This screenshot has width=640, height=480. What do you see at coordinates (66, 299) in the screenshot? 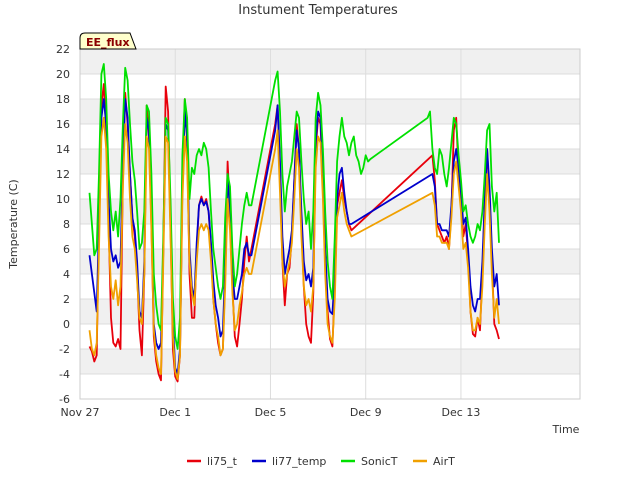
I see `y-tick-label: 2` at bounding box center [66, 299].